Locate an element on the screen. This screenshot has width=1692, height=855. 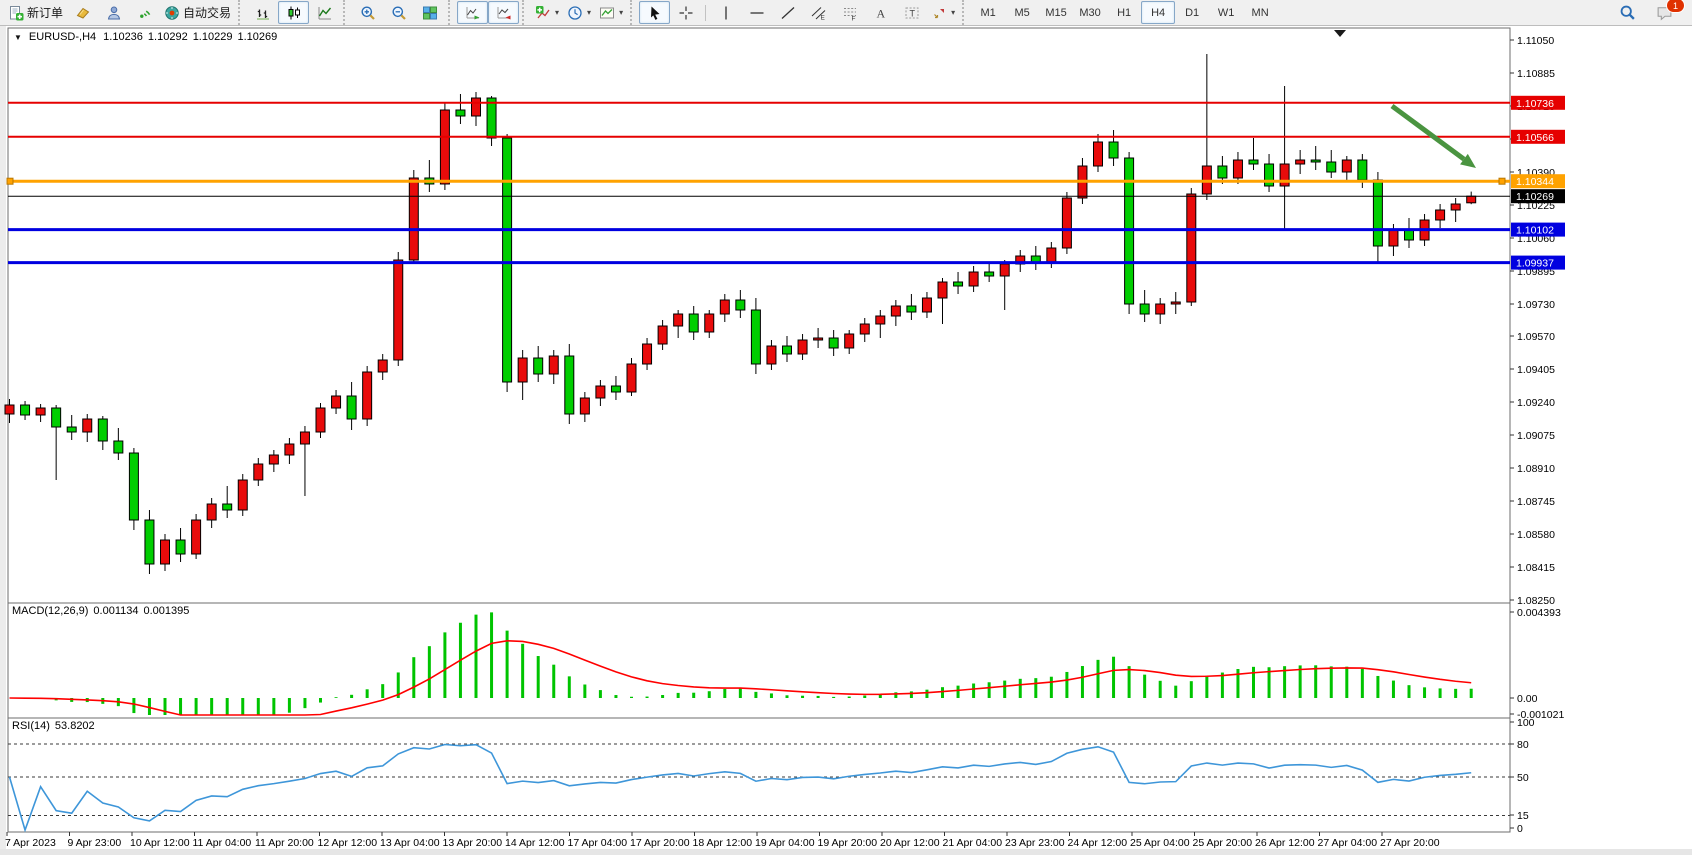
time-label: 11 Apr 04:00 is located at coordinates (222, 843).